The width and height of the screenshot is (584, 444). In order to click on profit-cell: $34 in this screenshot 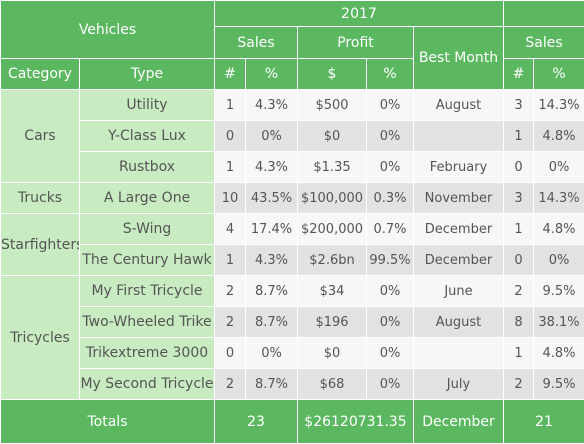, I will do `click(332, 291)`.